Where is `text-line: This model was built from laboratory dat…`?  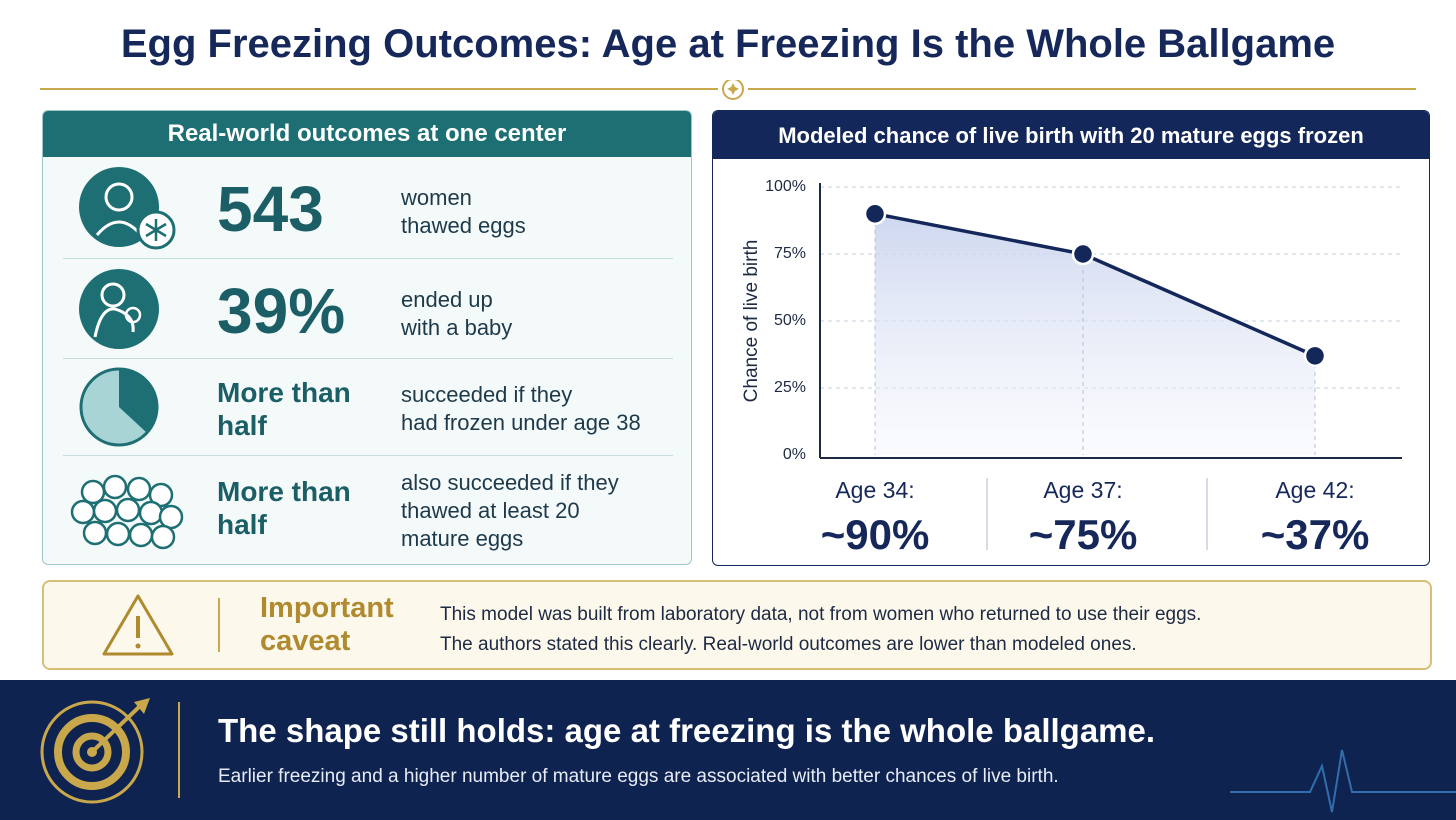
text-line: This model was built from laboratory dat… is located at coordinates (821, 614).